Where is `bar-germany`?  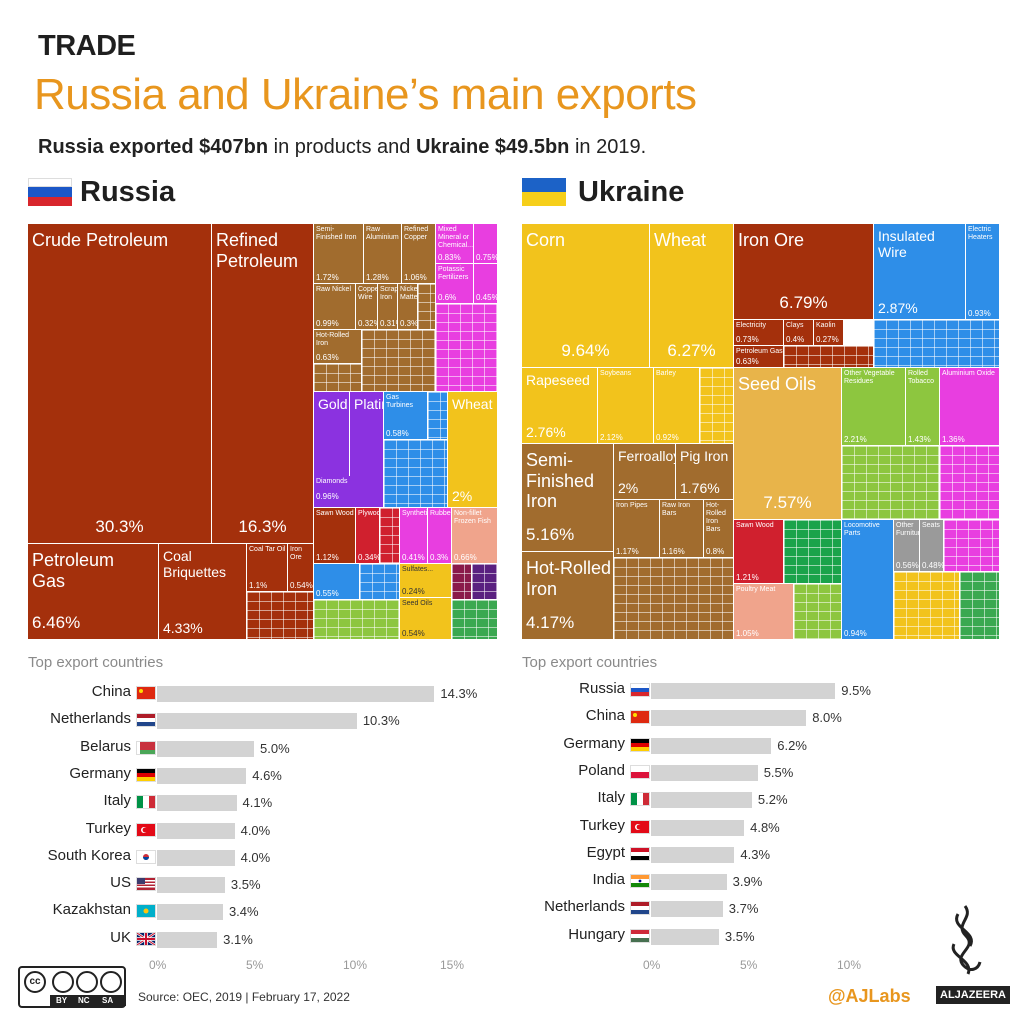 bar-germany is located at coordinates (711, 745).